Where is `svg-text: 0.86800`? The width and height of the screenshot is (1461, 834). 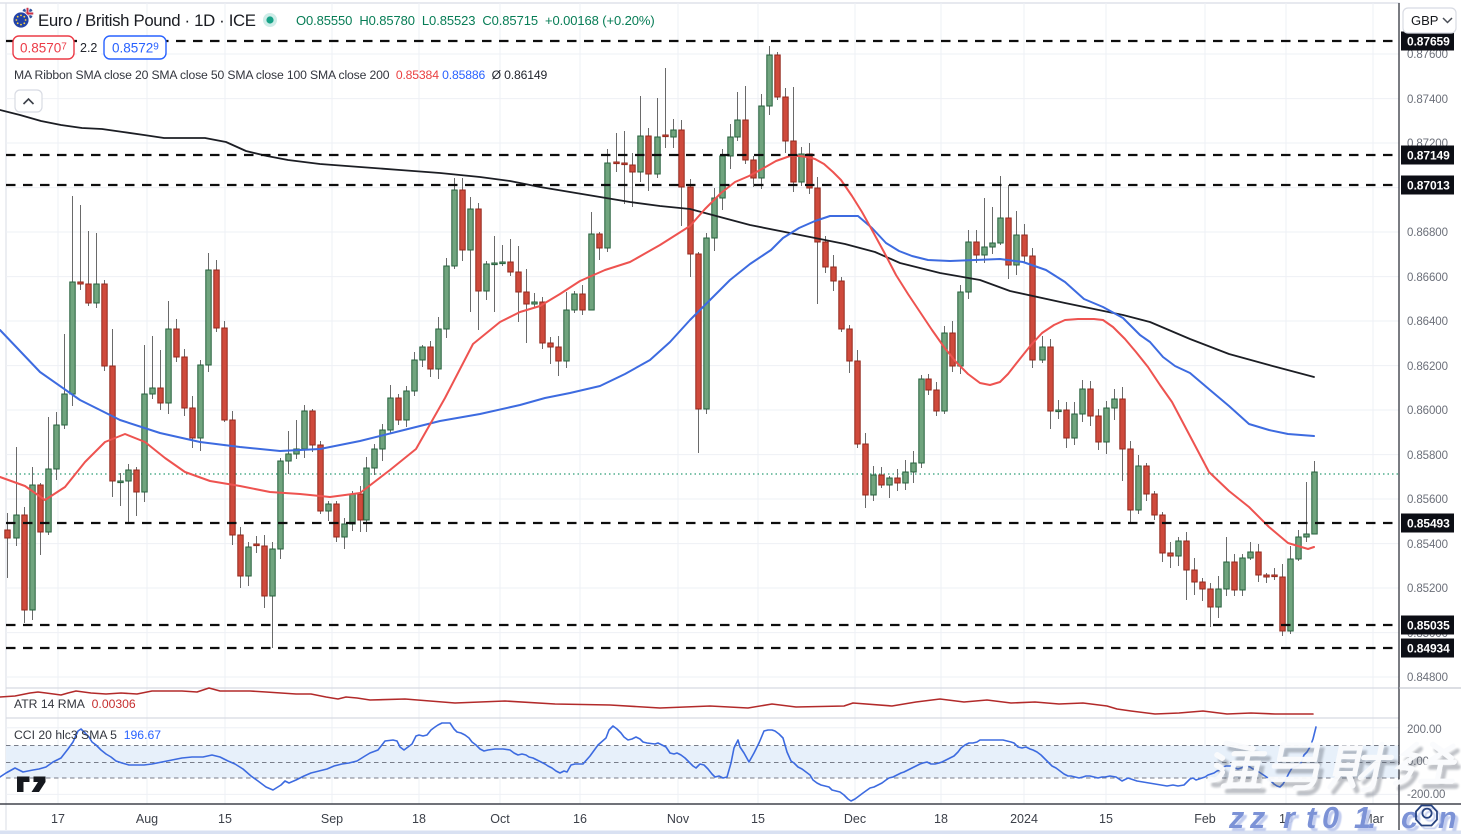 svg-text: 0.86800 is located at coordinates (1427, 233).